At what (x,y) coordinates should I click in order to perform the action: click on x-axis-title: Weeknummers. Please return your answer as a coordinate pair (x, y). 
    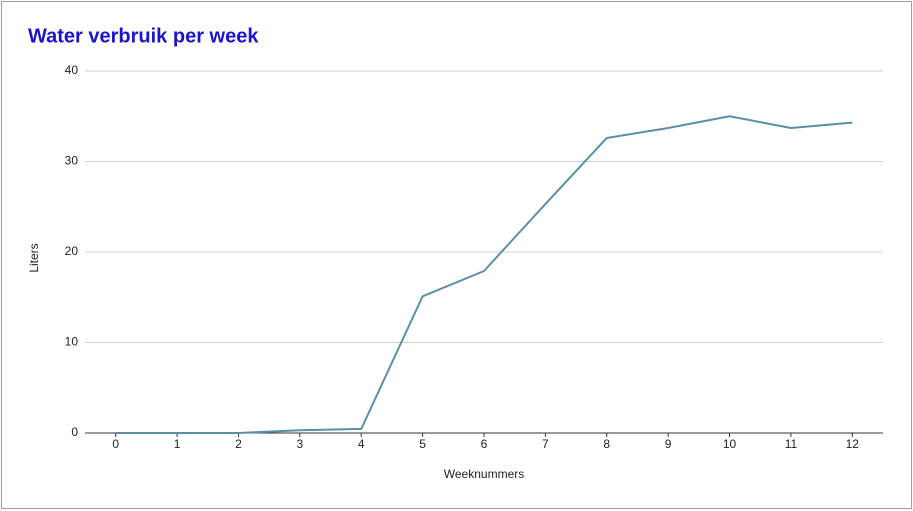
    Looking at the image, I should click on (484, 474).